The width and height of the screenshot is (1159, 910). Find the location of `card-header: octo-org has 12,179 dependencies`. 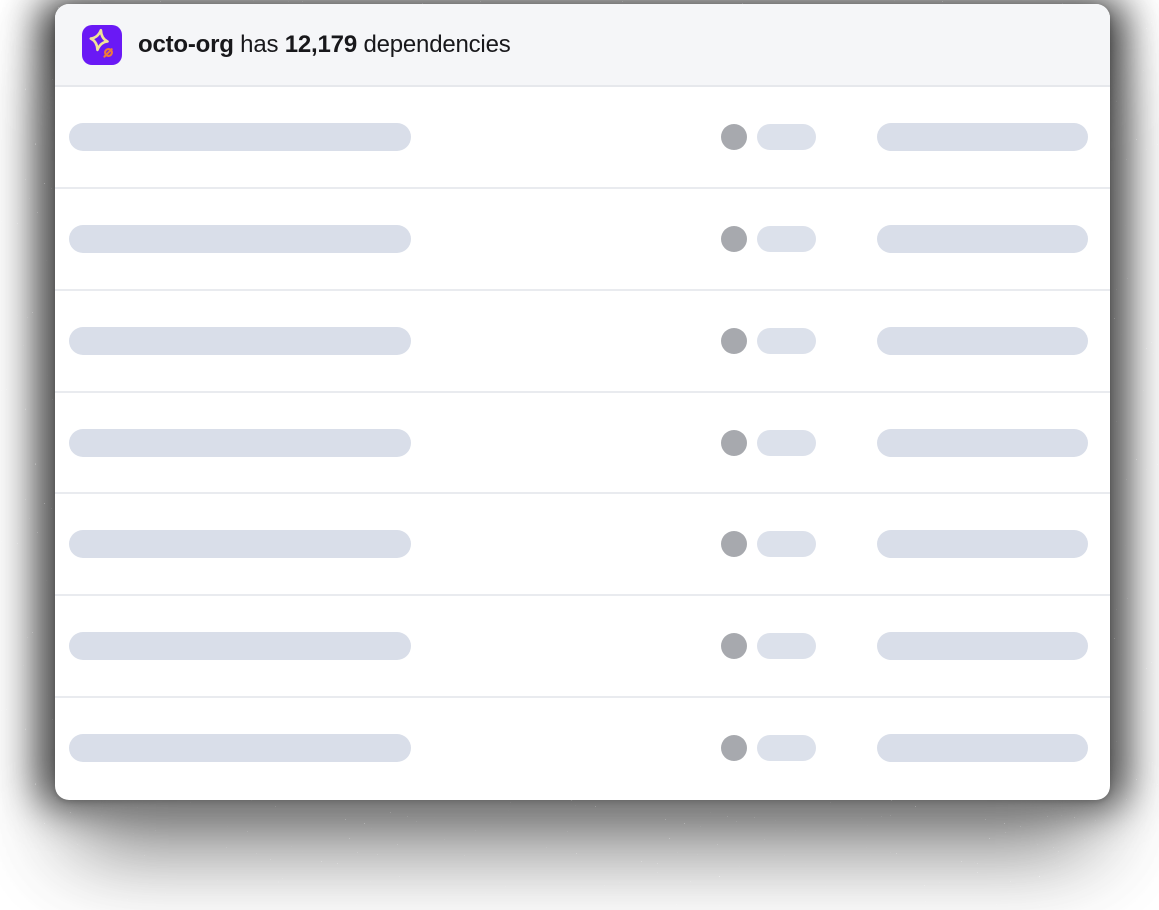

card-header: octo-org has 12,179 dependencies is located at coordinates (582, 45).